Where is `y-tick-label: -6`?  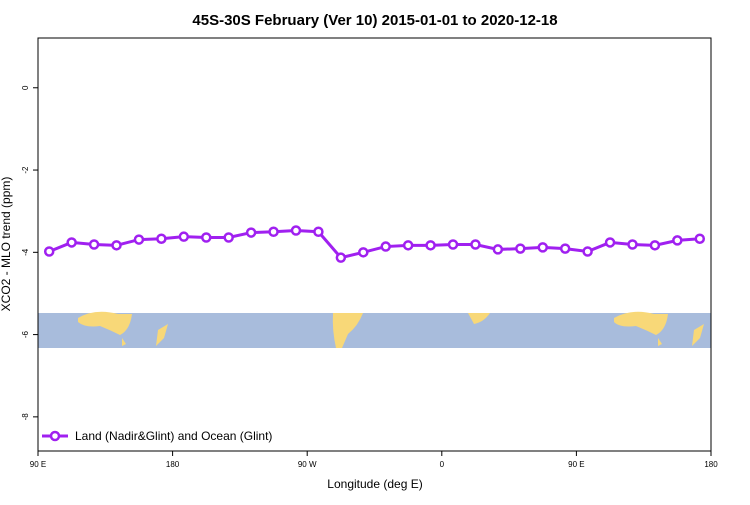
y-tick-label: -6 is located at coordinates (25, 334).